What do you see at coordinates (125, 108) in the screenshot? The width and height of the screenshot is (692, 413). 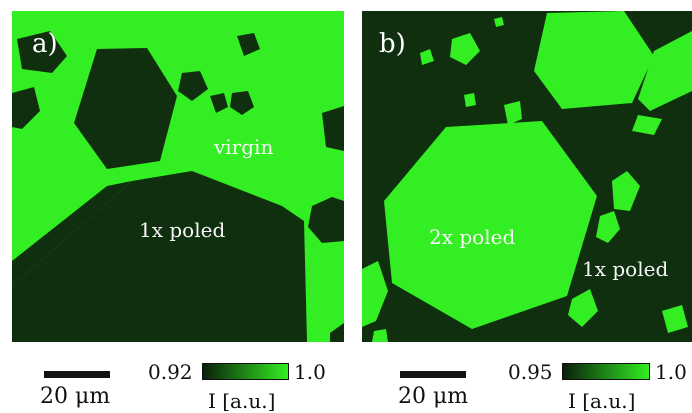 I see `hex-domain` at bounding box center [125, 108].